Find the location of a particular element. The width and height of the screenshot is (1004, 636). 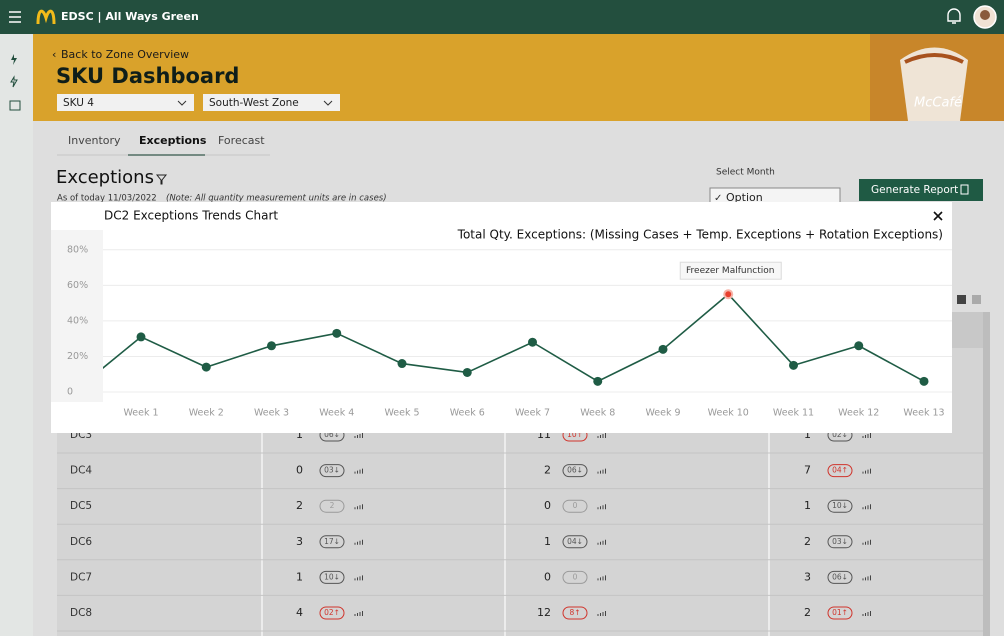

chevron is located at coordinates (182, 103).